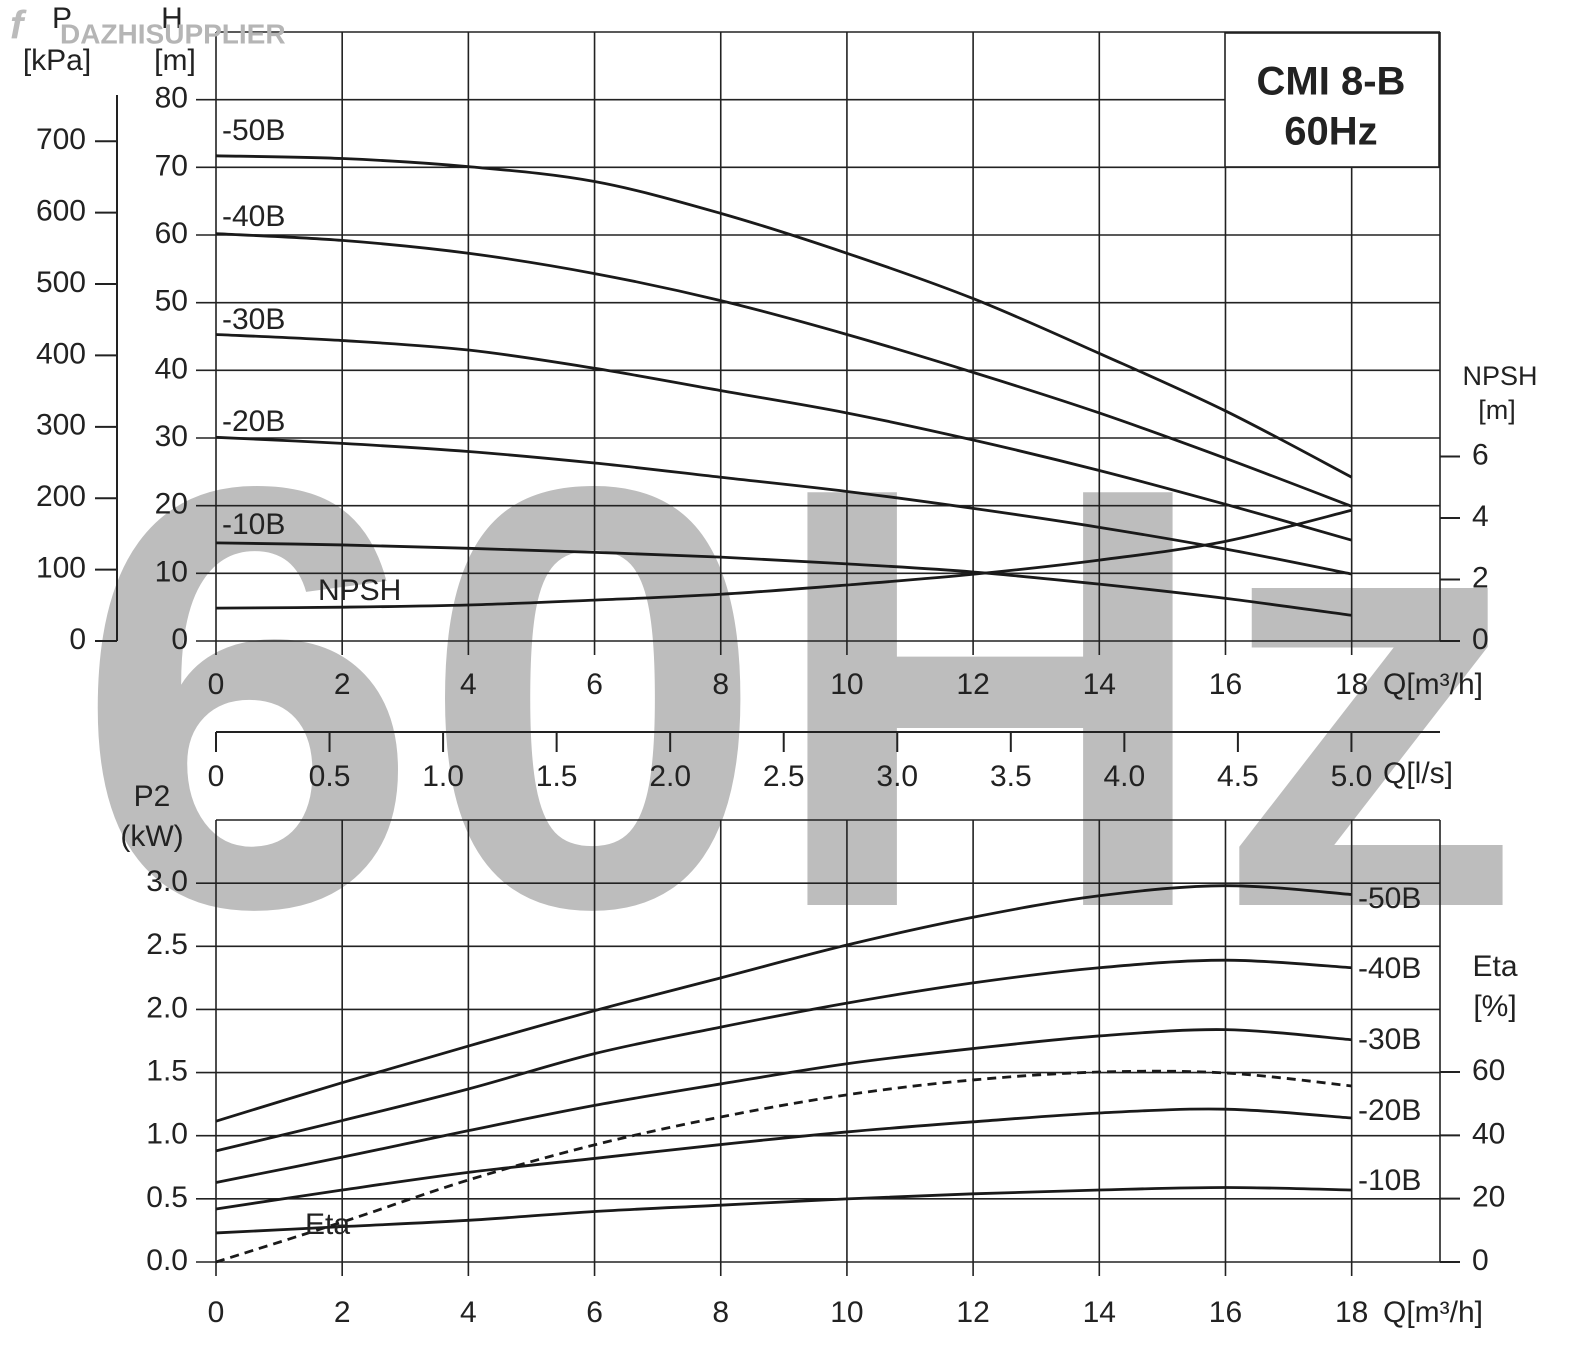 The width and height of the screenshot is (1583, 1354). I want to click on y3-axis-label: P, so click(62, 18).